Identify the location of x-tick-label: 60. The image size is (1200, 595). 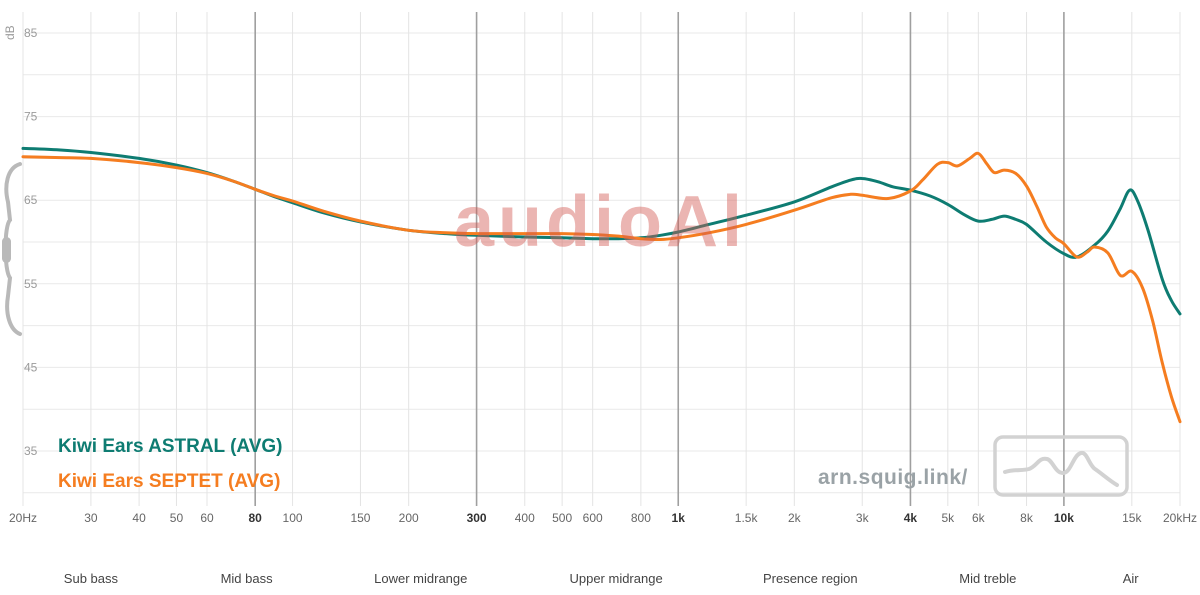
(207, 518).